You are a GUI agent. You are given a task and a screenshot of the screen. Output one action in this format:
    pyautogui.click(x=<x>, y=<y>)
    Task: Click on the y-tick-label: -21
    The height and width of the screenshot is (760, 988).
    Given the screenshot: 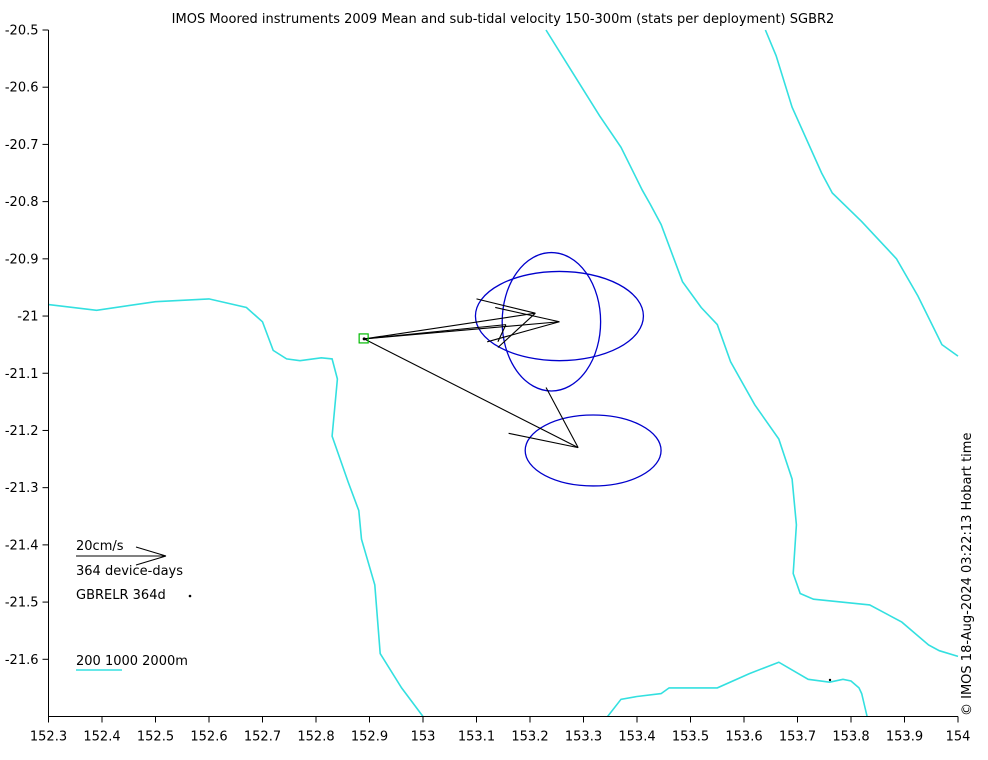 What is the action you would take?
    pyautogui.click(x=27, y=317)
    